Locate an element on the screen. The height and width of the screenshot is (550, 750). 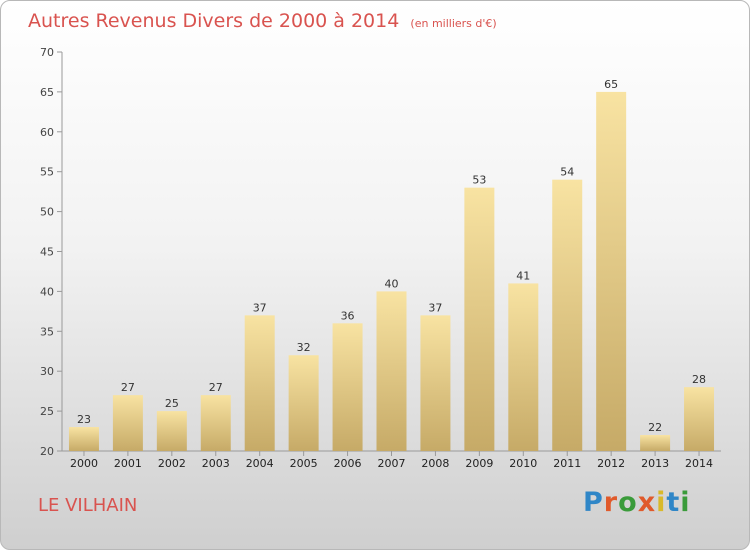
y-tick-label: 40 is located at coordinates (47, 291).